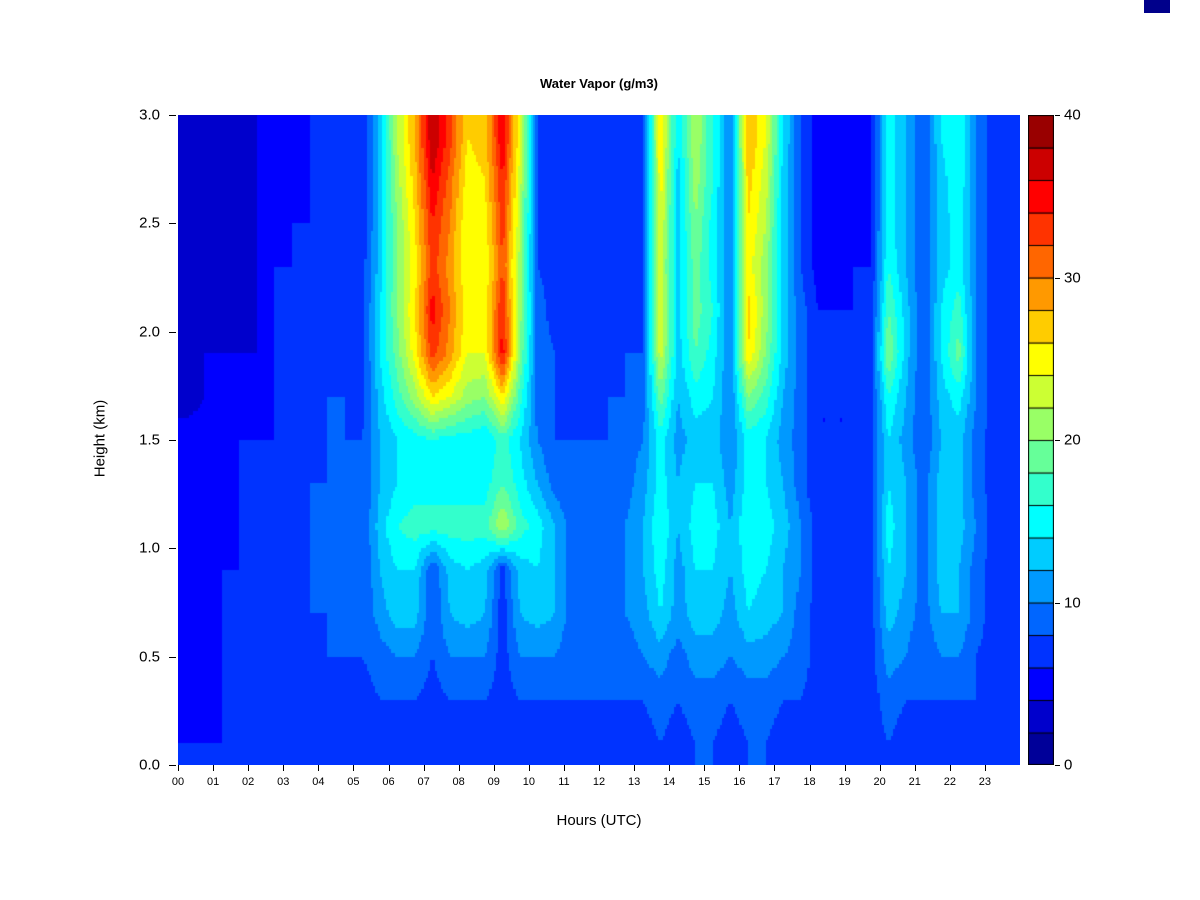 The height and width of the screenshot is (900, 1200). I want to click on x-tick-label: 15, so click(704, 782).